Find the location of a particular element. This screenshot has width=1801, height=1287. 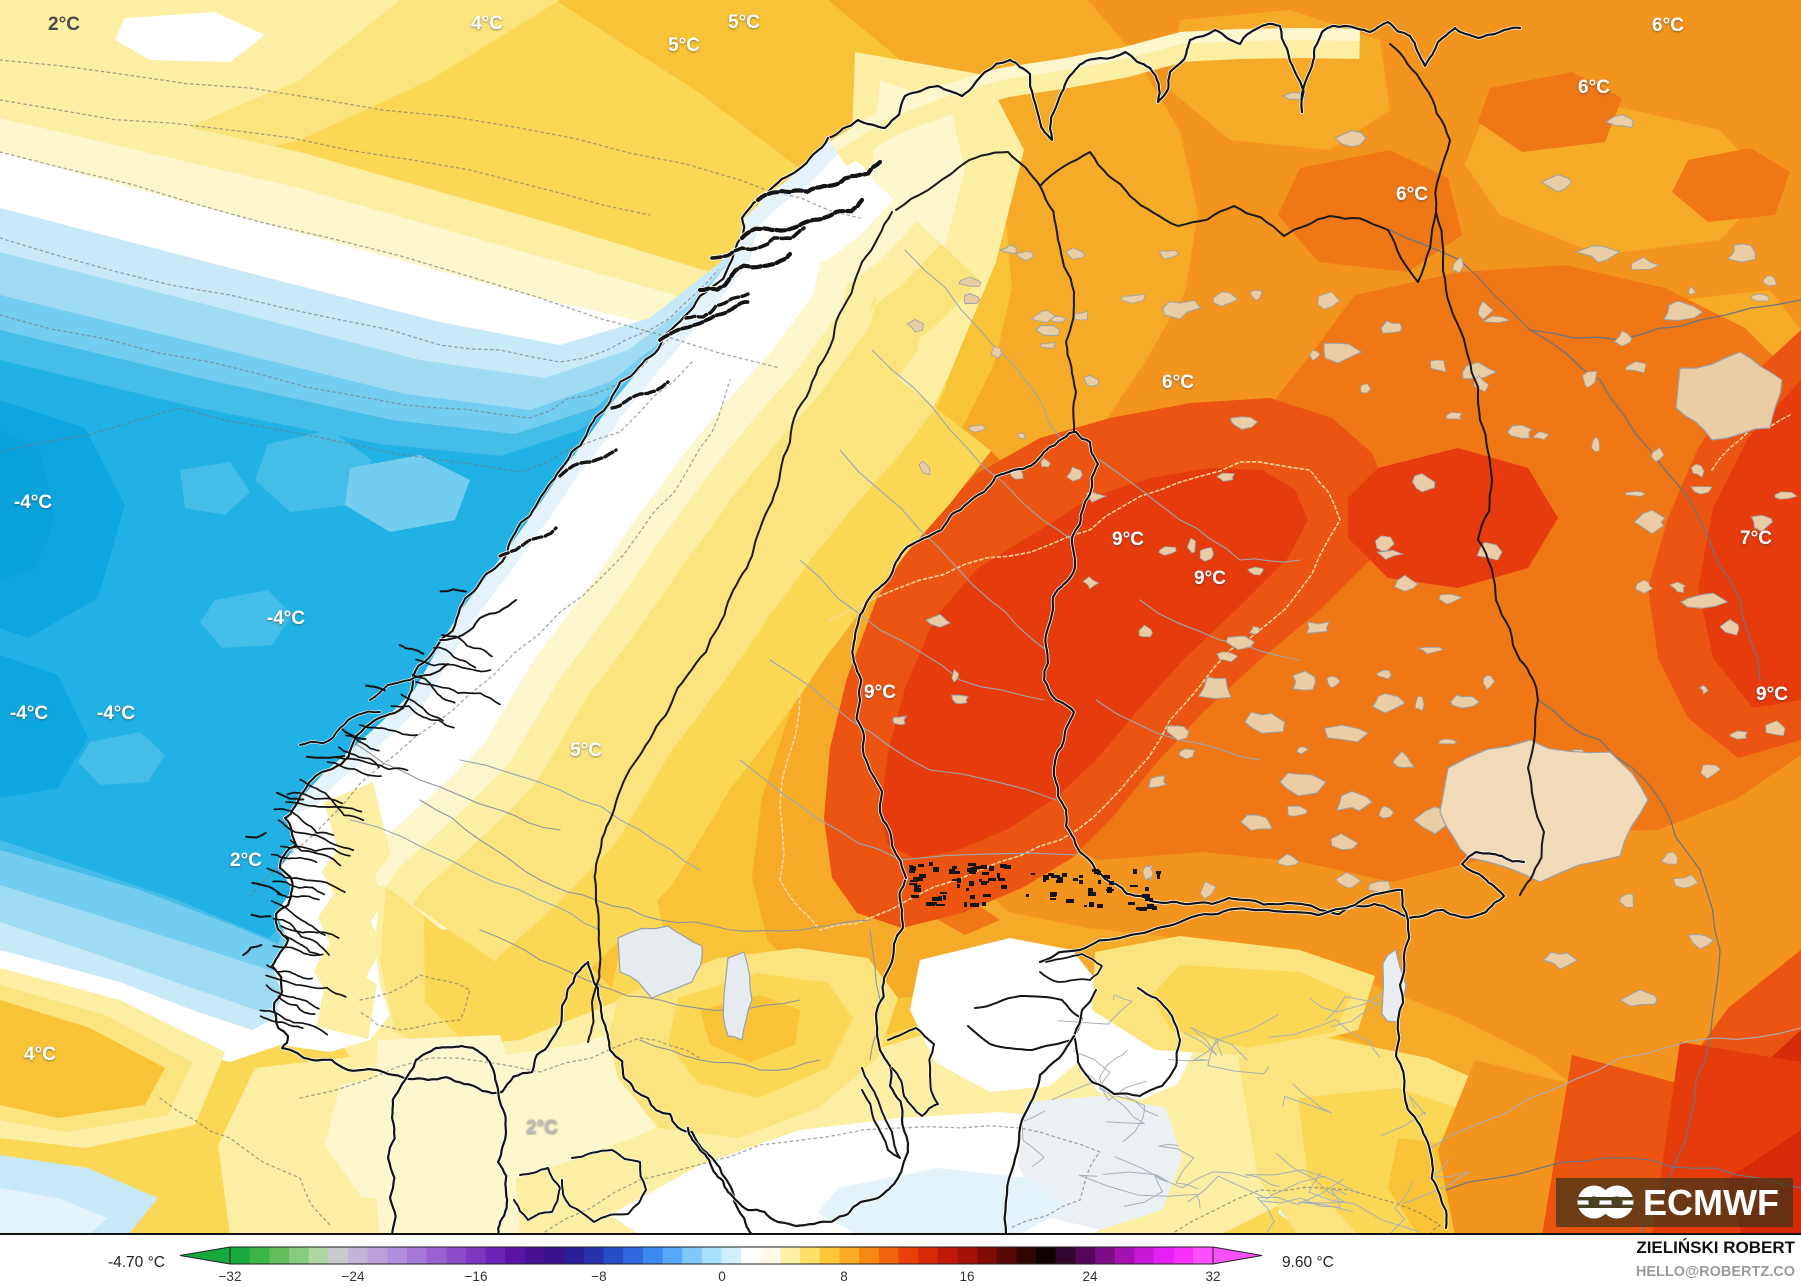

svg-text: ECMWF is located at coordinates (1711, 1202).